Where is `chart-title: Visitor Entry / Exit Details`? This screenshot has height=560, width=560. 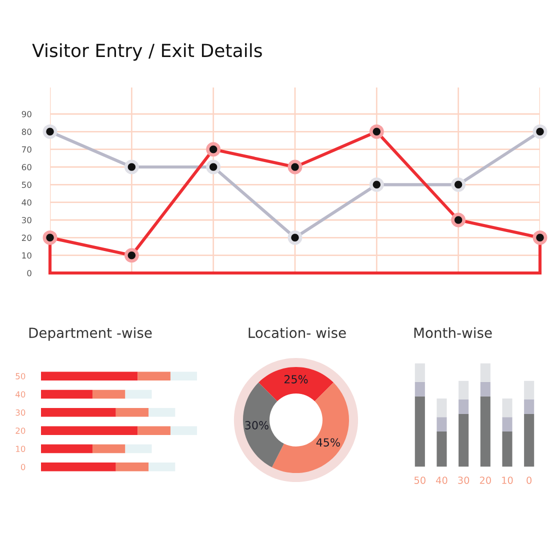 chart-title: Visitor Entry / Exit Details is located at coordinates (147, 52).